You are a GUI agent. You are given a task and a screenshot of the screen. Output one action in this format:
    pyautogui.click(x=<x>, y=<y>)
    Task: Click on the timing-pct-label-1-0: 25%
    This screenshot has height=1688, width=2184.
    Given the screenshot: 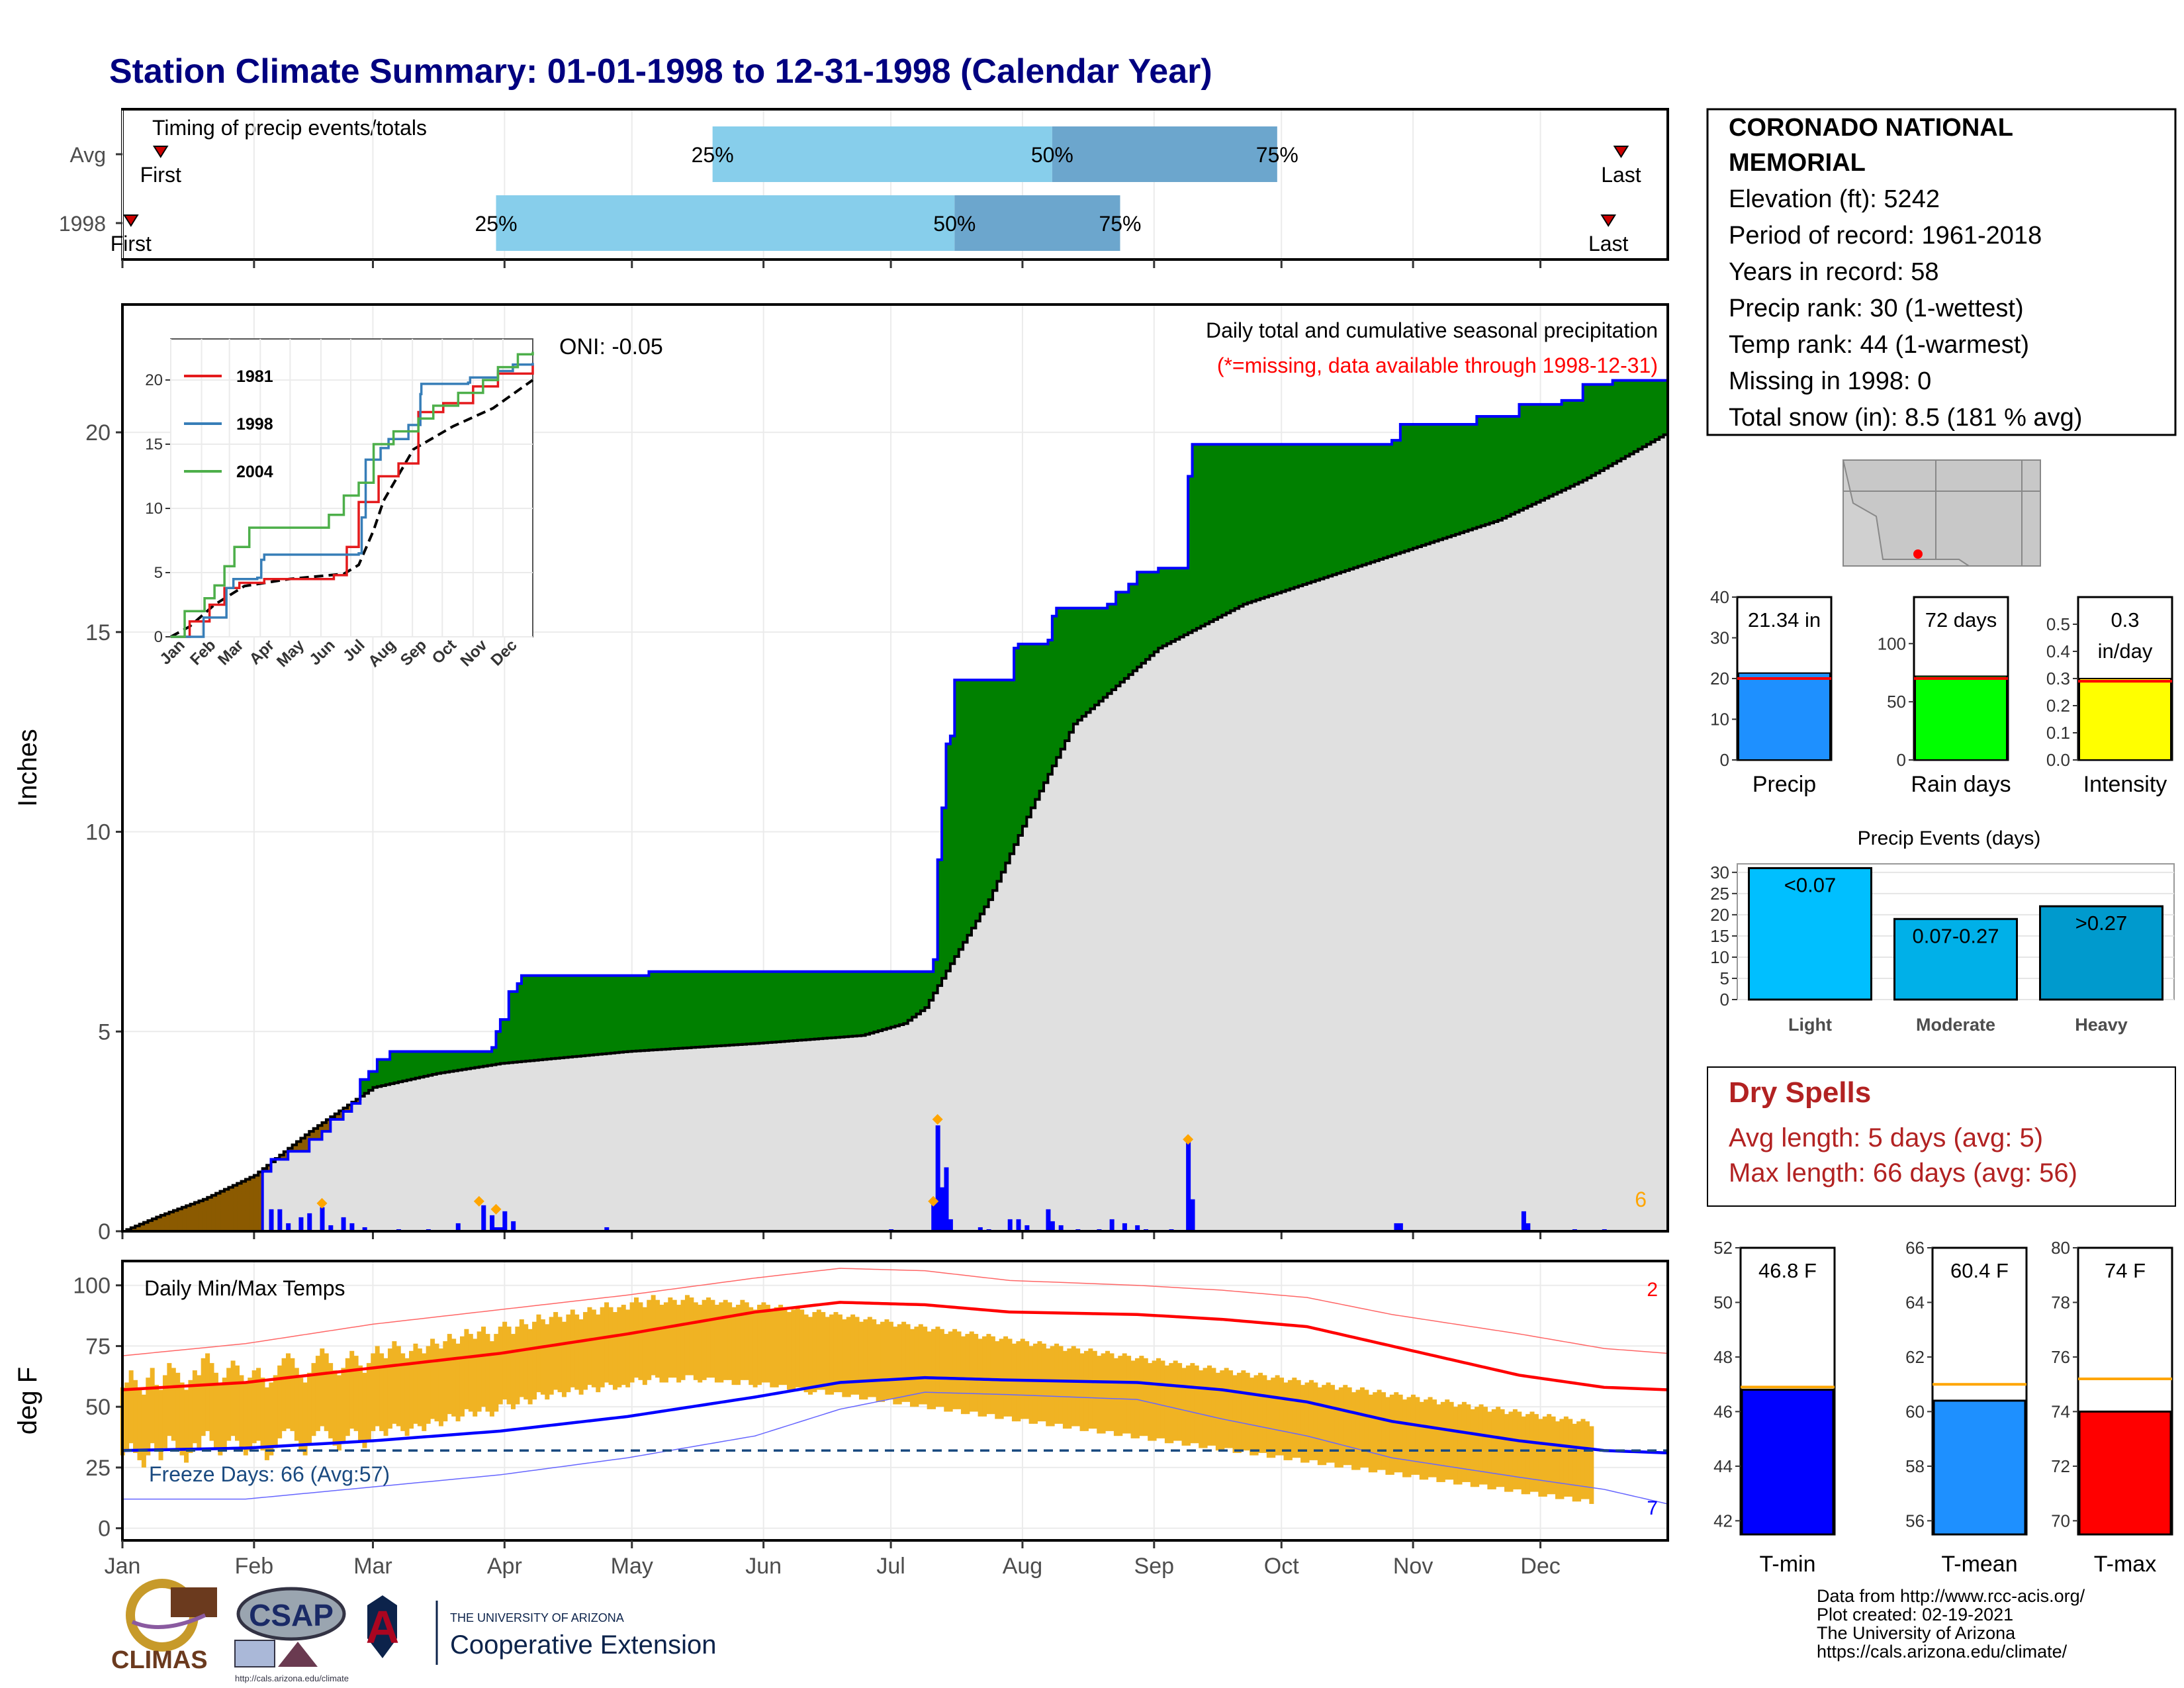 What is the action you would take?
    pyautogui.click(x=496, y=224)
    